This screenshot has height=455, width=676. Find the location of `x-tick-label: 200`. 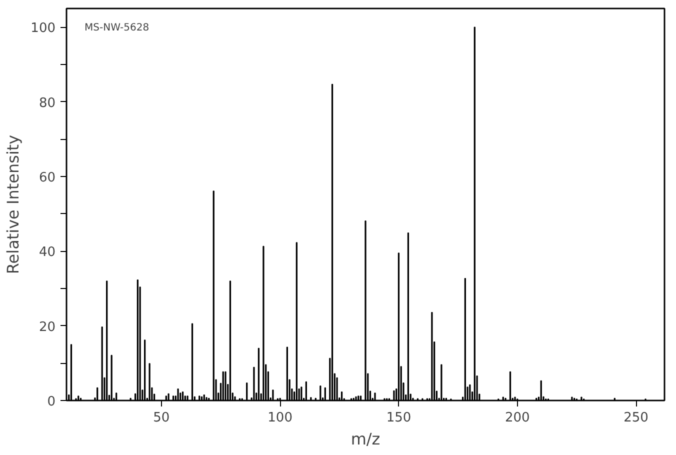

x-tick-label: 200 is located at coordinates (517, 418).